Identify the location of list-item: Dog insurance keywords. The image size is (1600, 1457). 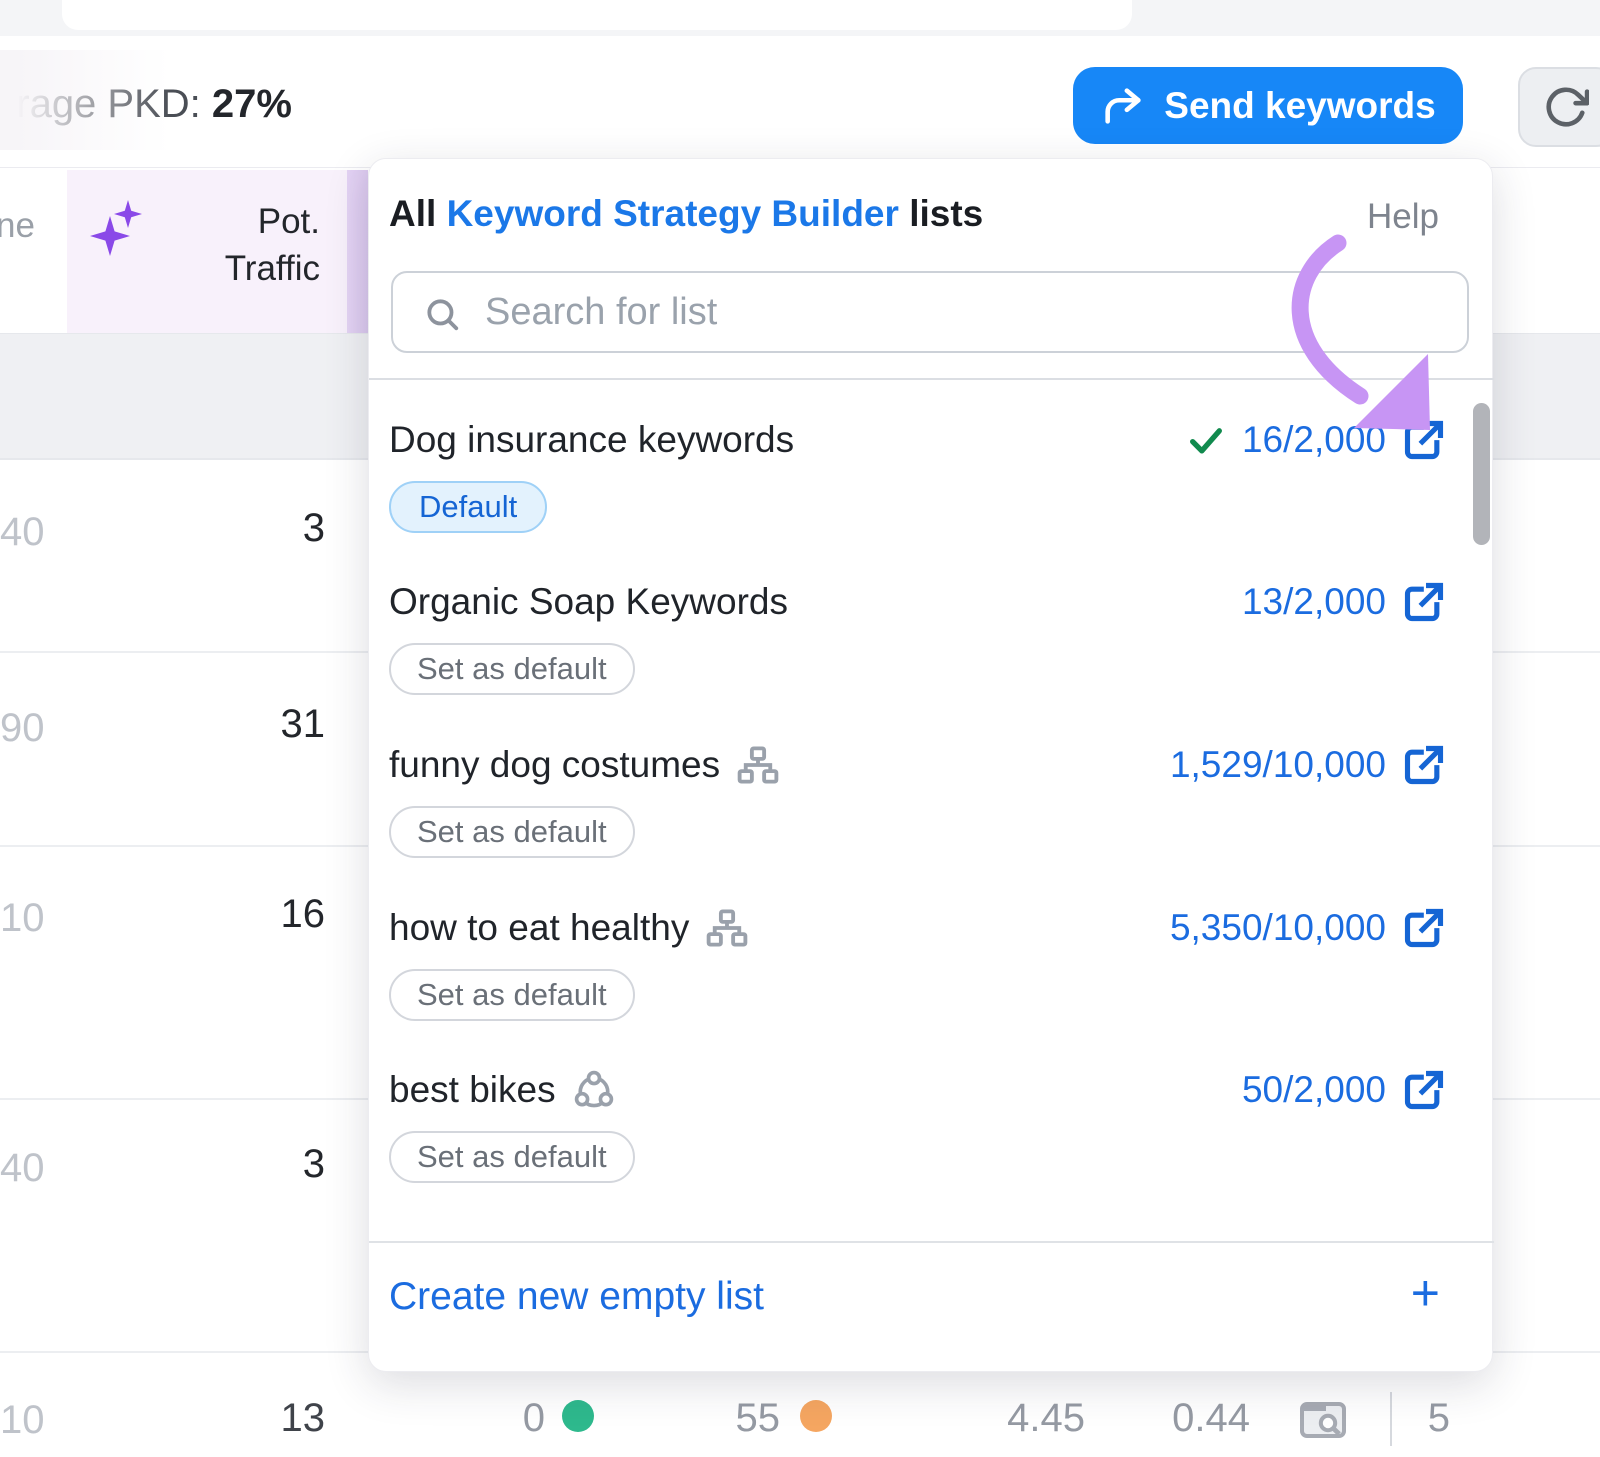
(591, 440).